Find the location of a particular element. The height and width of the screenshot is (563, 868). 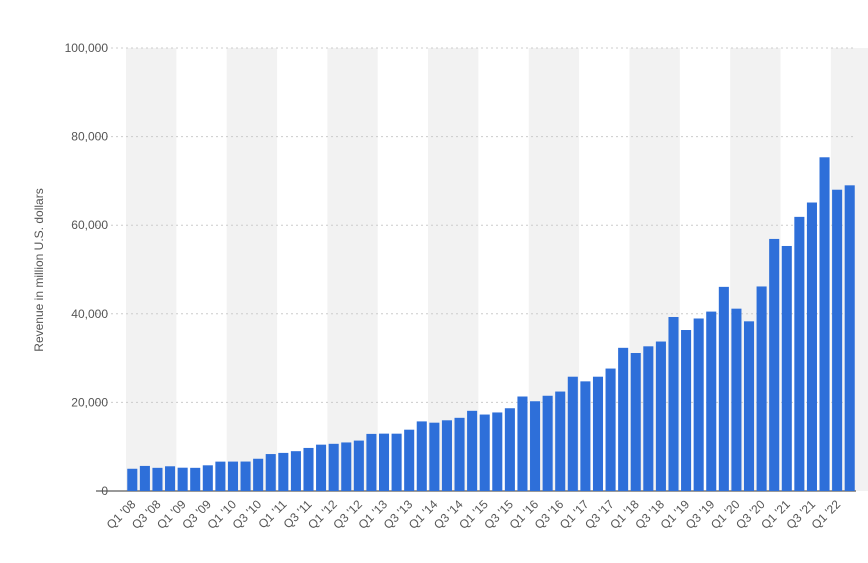

y-tick-label: 100,000 is located at coordinates (87, 48).